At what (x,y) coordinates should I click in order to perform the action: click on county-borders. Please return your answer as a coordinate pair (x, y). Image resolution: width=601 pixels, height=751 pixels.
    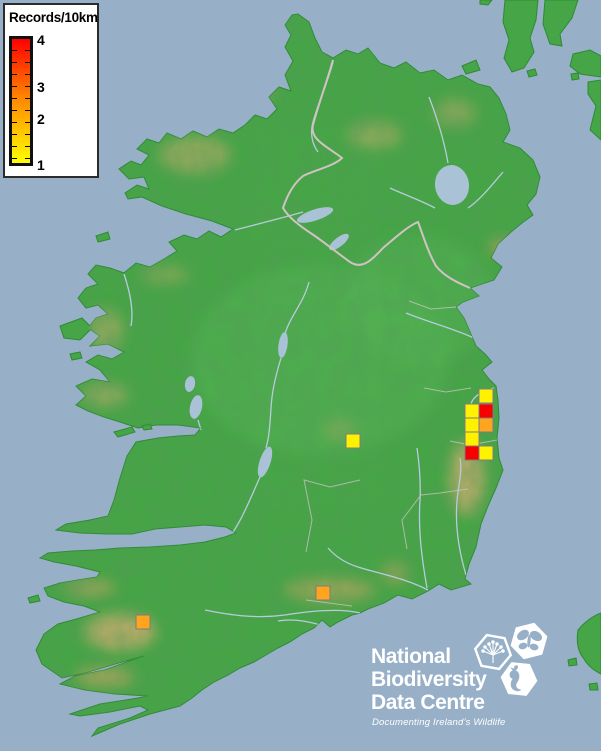
    Looking at the image, I should click on (400, 453).